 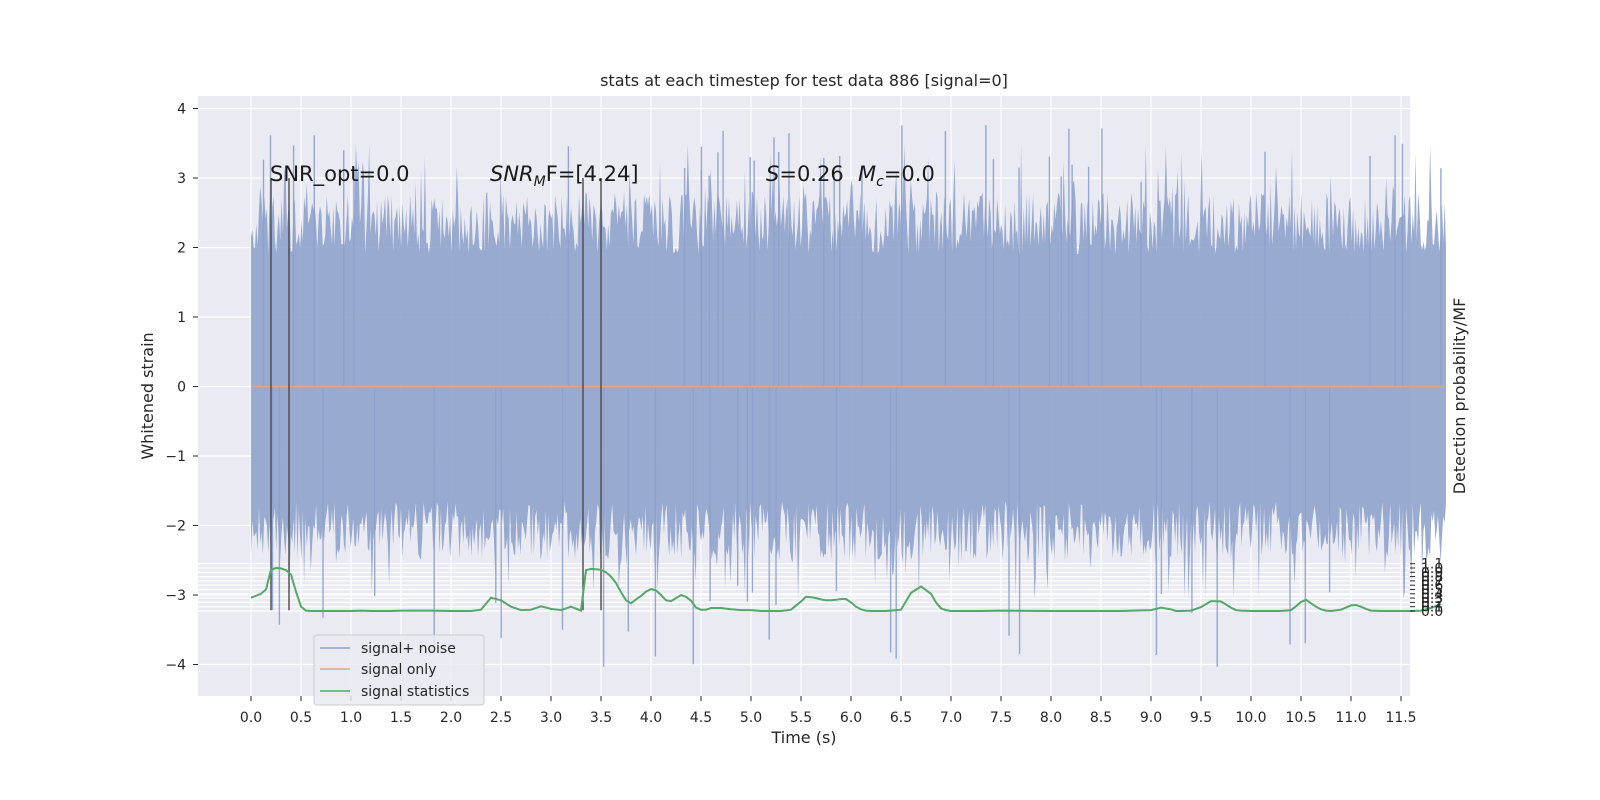 I want to click on legend-label-signal: signal only, so click(x=398, y=670).